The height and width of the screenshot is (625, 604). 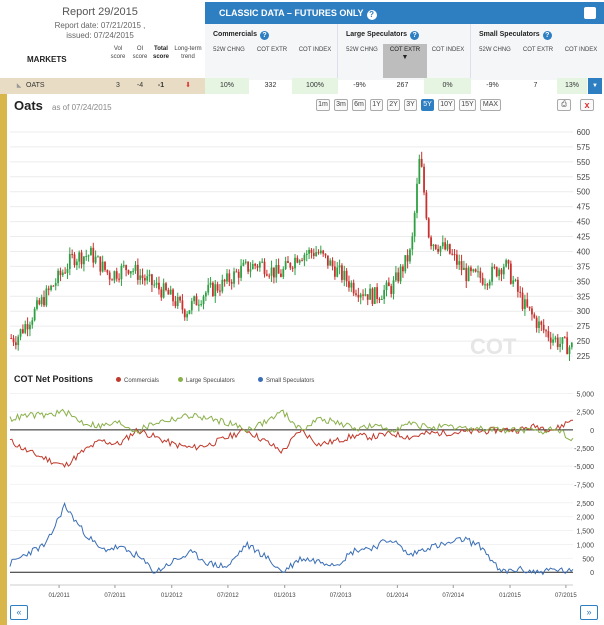 I want to click on range-button-2y: 2Y, so click(x=393, y=105).